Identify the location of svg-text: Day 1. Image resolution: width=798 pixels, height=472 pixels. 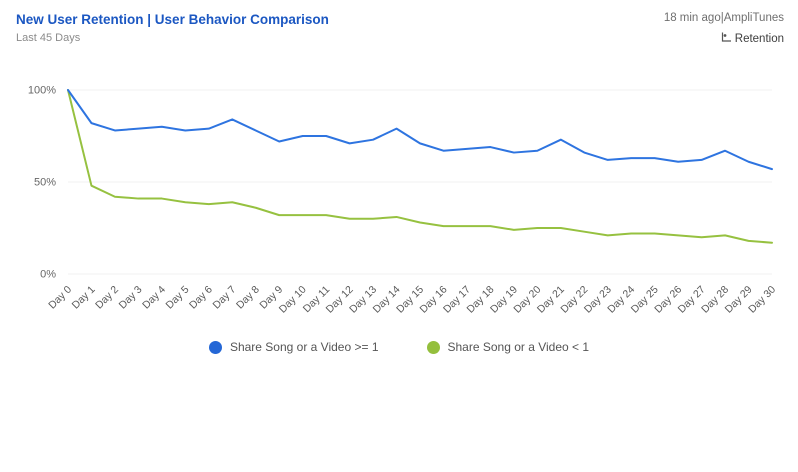
(84, 298).